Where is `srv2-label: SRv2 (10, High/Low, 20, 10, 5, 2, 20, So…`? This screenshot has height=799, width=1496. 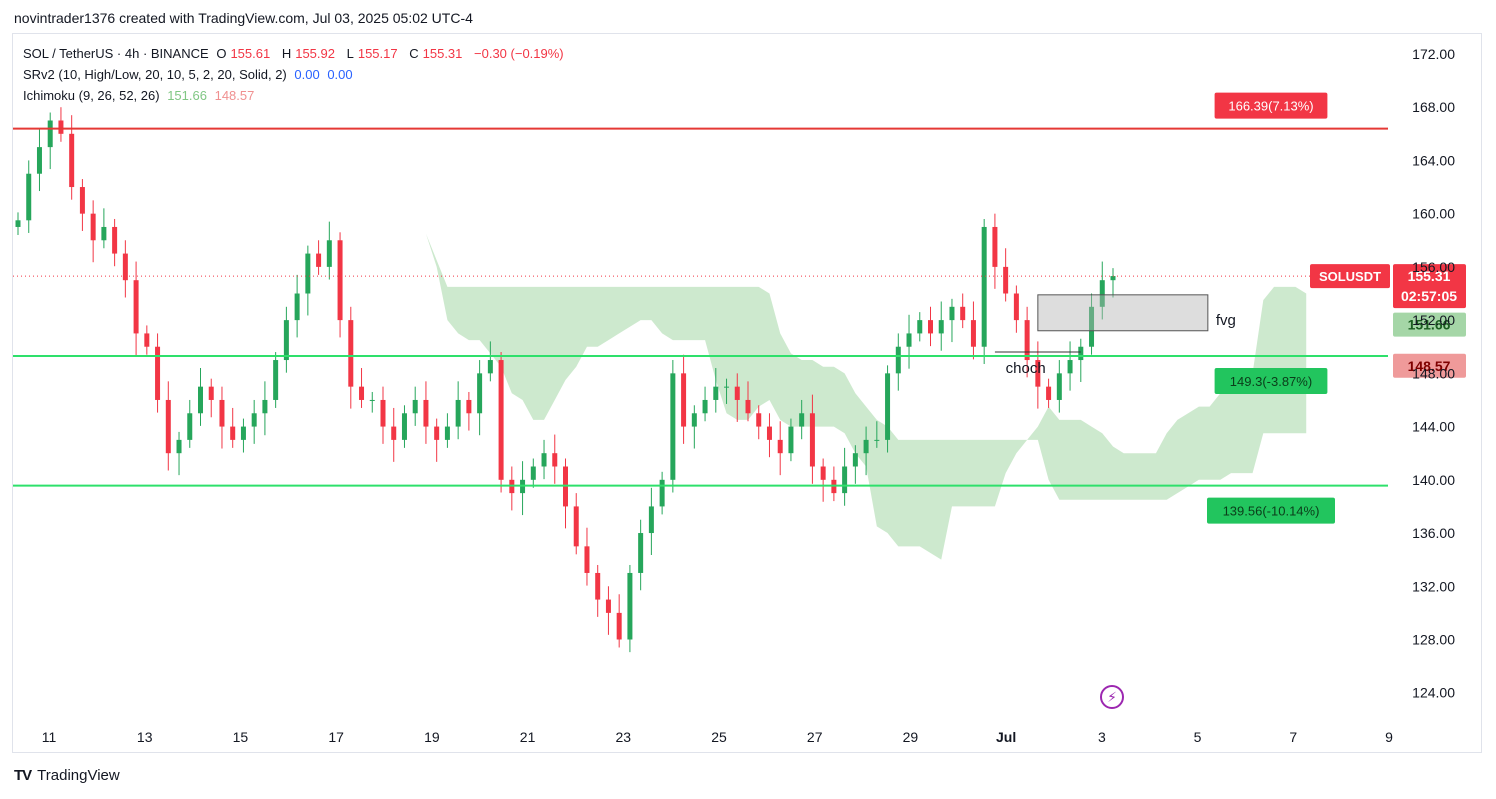
srv2-label: SRv2 (10, High/Low, 20, 10, 5, 2, 20, So… is located at coordinates (155, 74).